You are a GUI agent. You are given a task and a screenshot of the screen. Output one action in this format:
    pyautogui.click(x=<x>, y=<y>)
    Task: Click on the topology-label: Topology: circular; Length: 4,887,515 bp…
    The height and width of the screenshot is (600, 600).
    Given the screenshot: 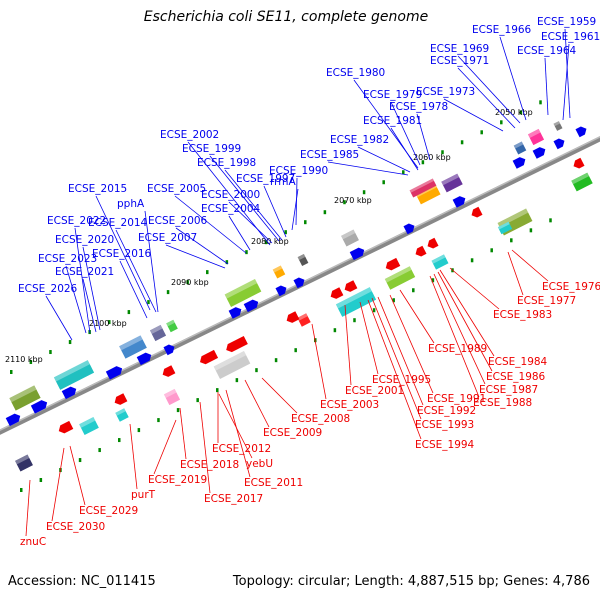 What is the action you would take?
    pyautogui.click(x=411, y=581)
    